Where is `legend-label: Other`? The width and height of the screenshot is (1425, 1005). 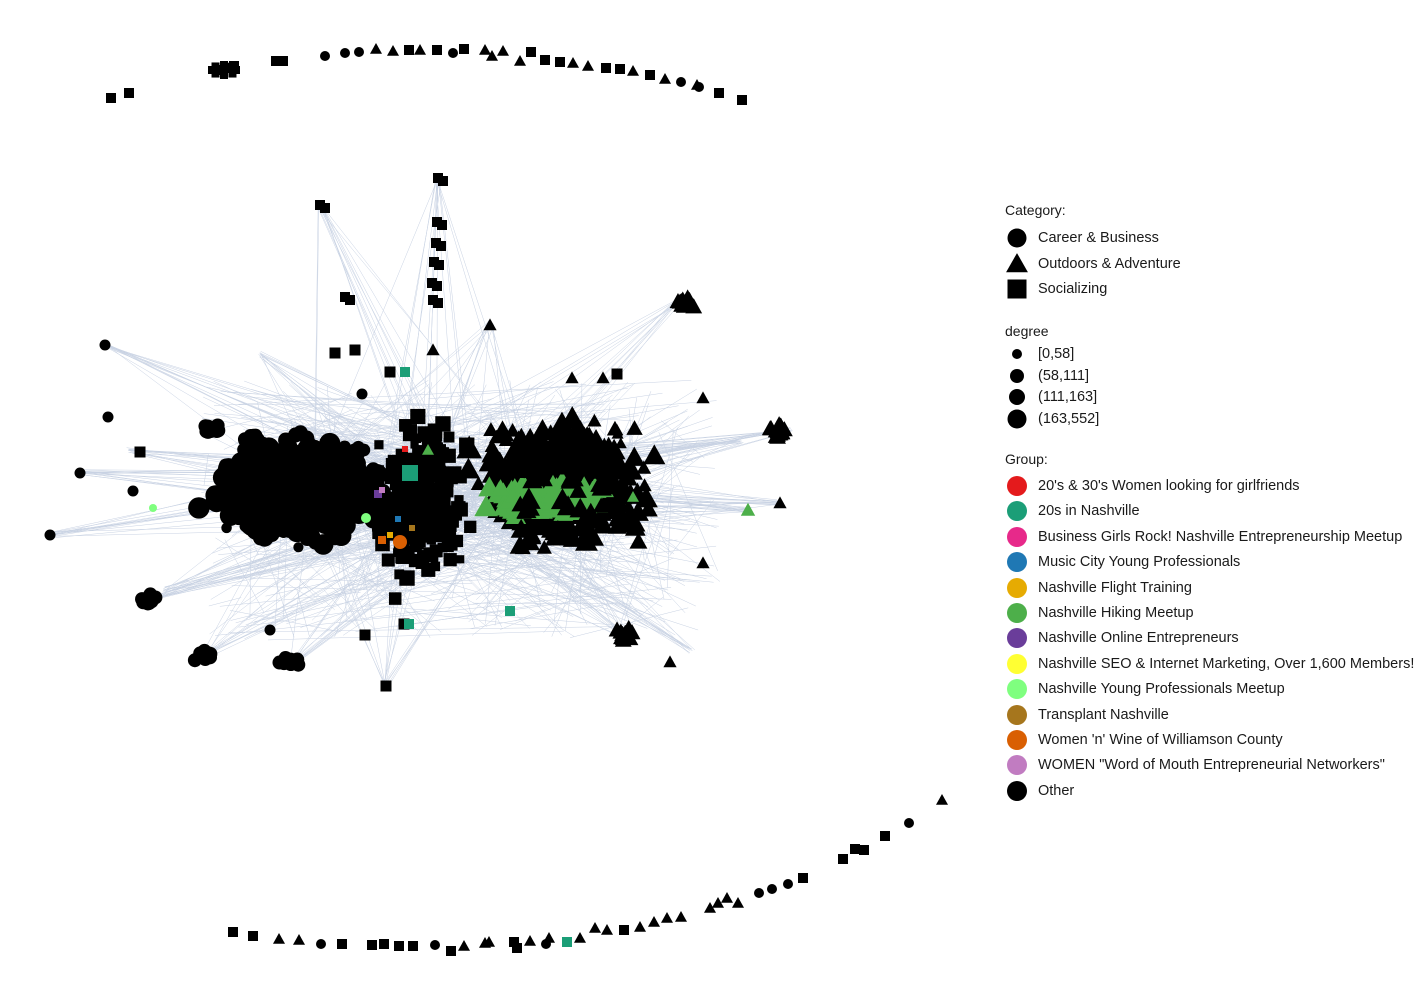 legend-label: Other is located at coordinates (1056, 790).